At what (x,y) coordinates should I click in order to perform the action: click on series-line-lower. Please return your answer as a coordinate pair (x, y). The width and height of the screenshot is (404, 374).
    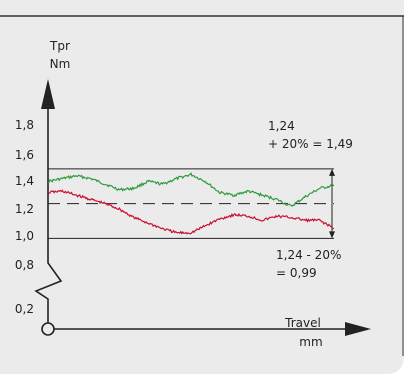
    Looking at the image, I should click on (191, 212).